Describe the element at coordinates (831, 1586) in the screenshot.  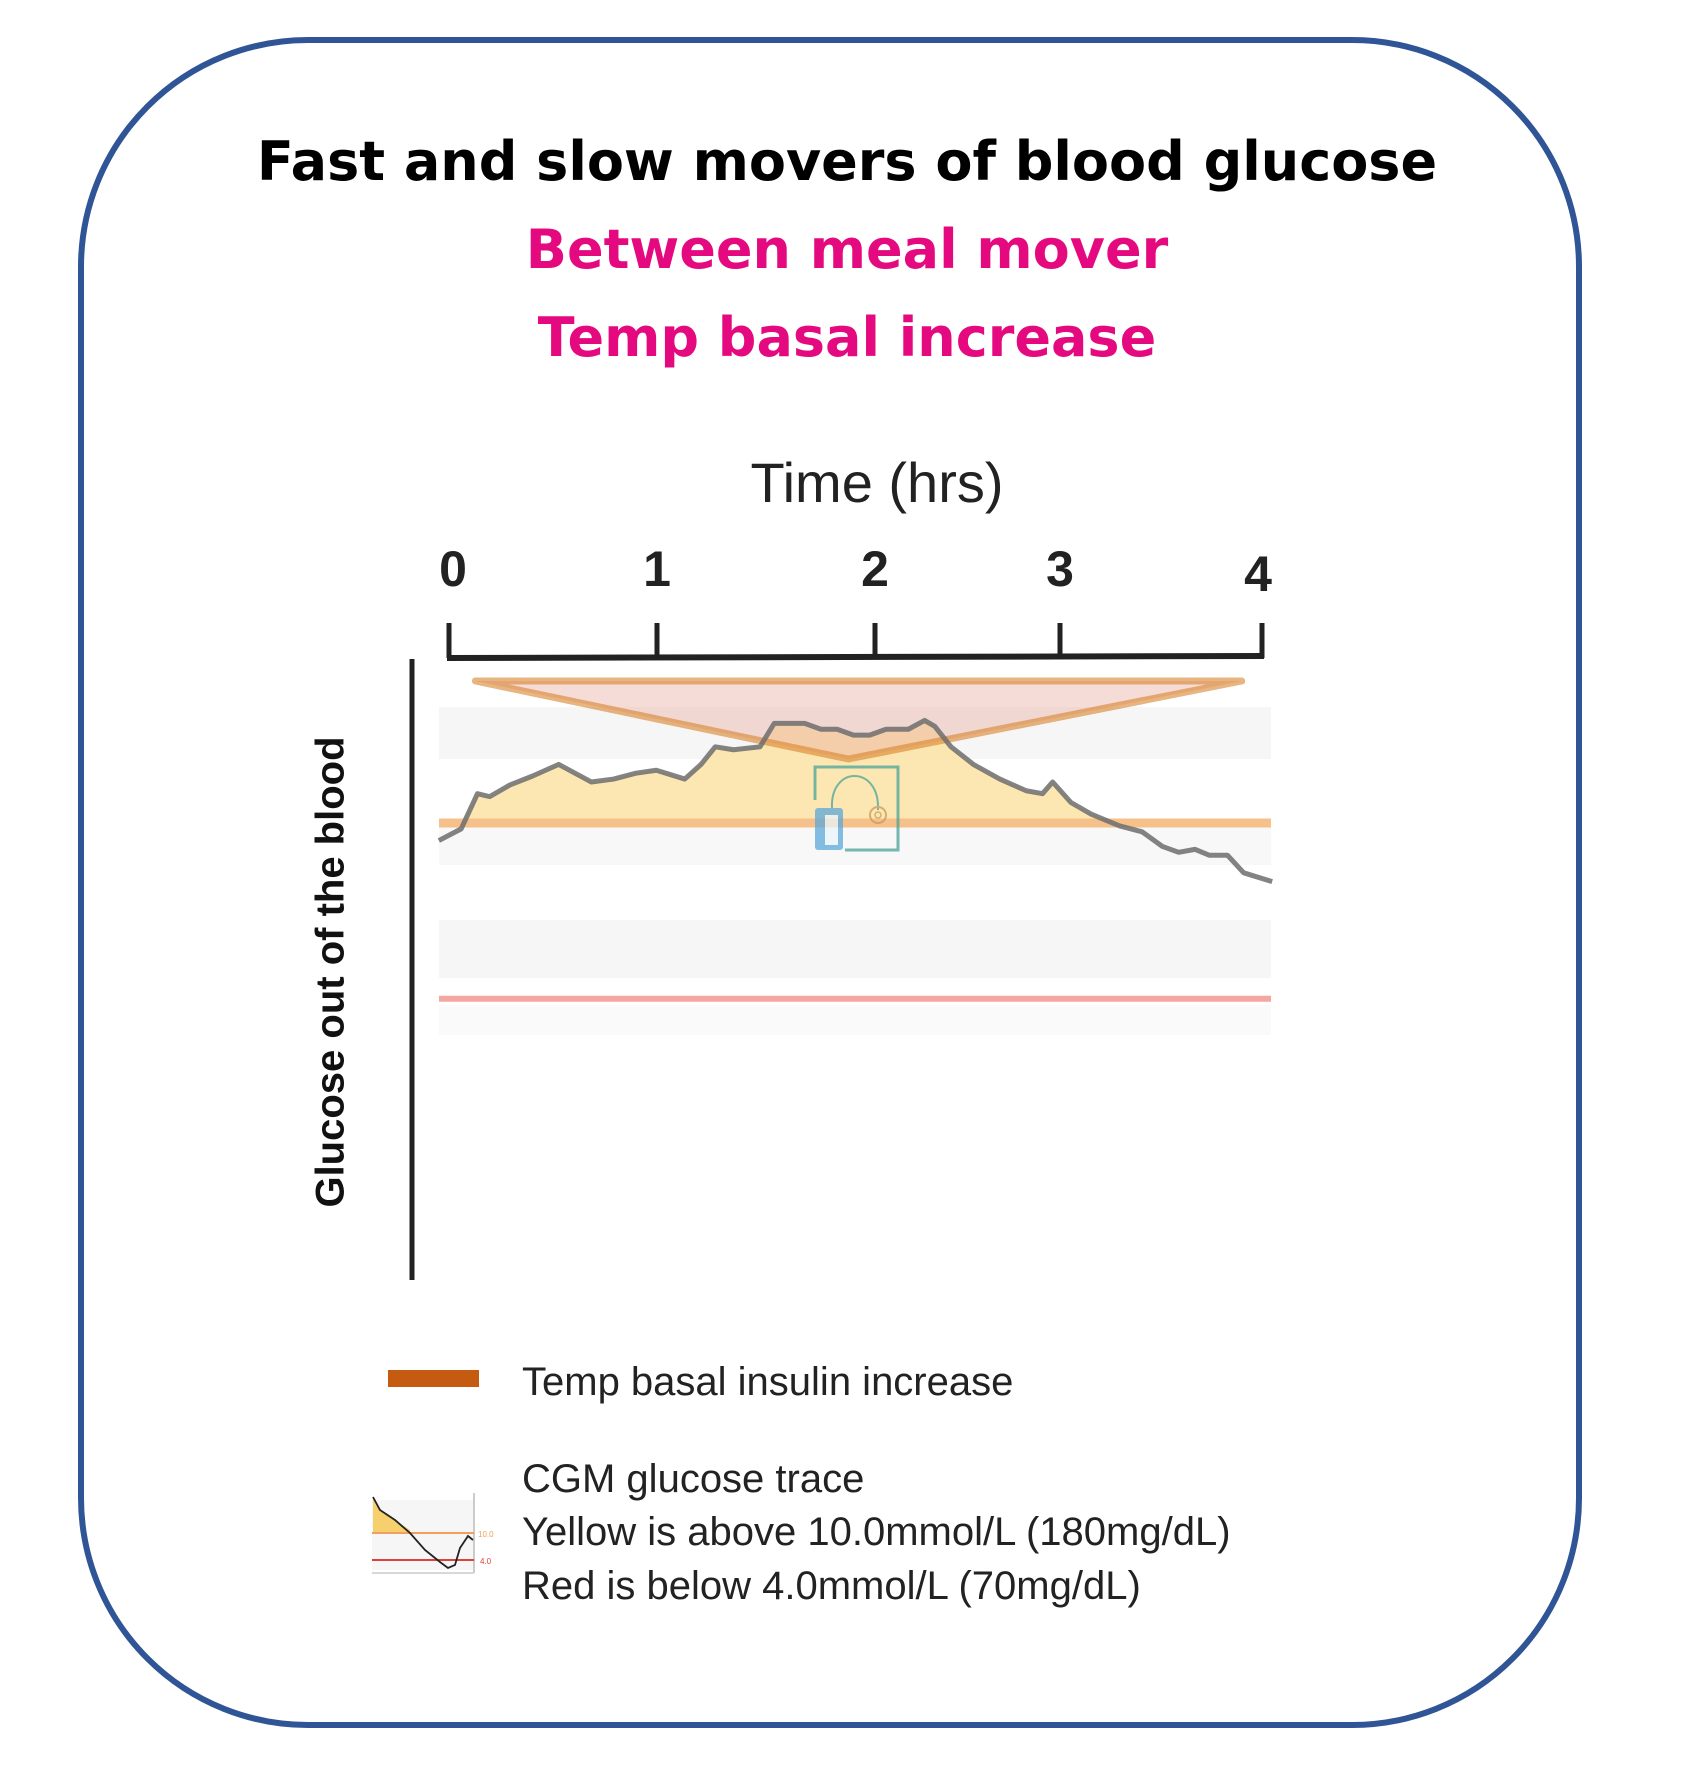
I see `legend-cgm-red: Red is below 4.0mmol/L (70mg/dL)` at that location.